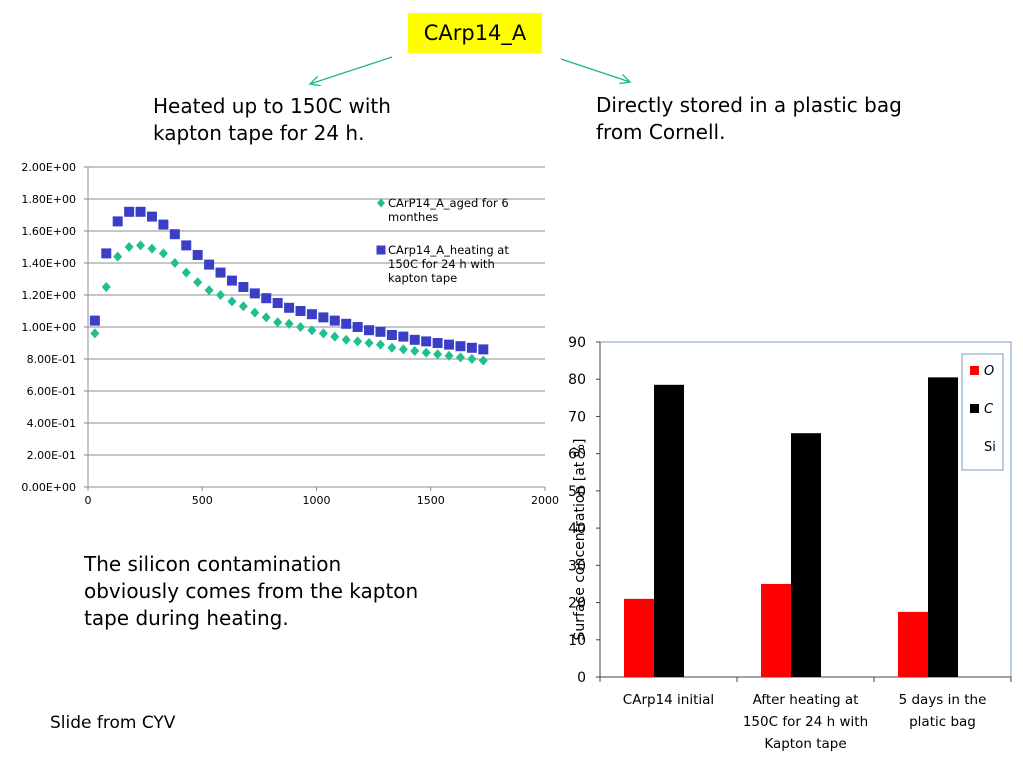  I want to click on y-tick-label: 80, so click(577, 380).